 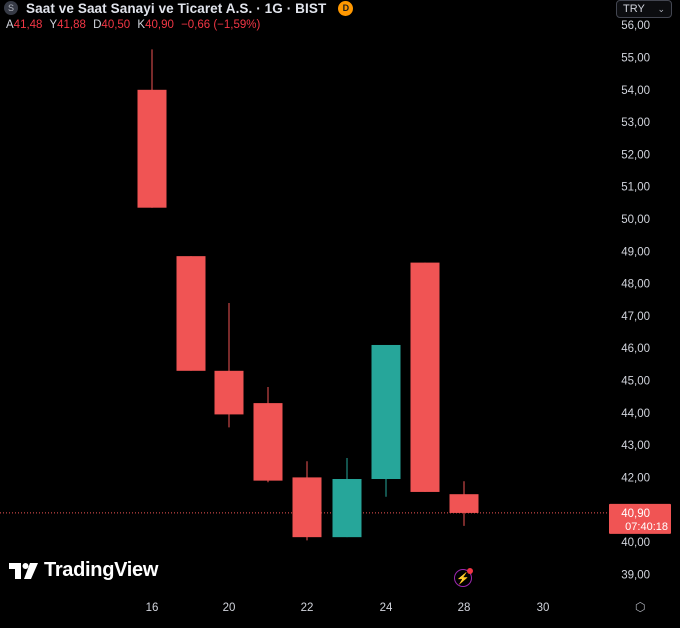 What do you see at coordinates (229, 608) in the screenshot?
I see `time-tick-label: 20` at bounding box center [229, 608].